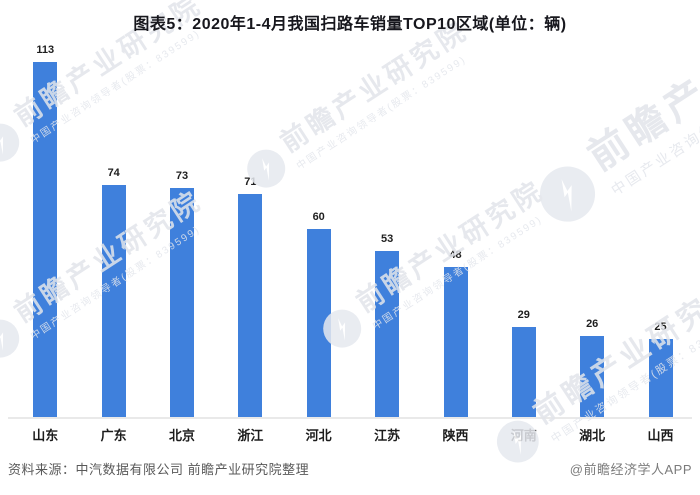 This screenshot has width=700, height=495. What do you see at coordinates (250, 435) in the screenshot?
I see `x-axis-label: 浙江` at bounding box center [250, 435].